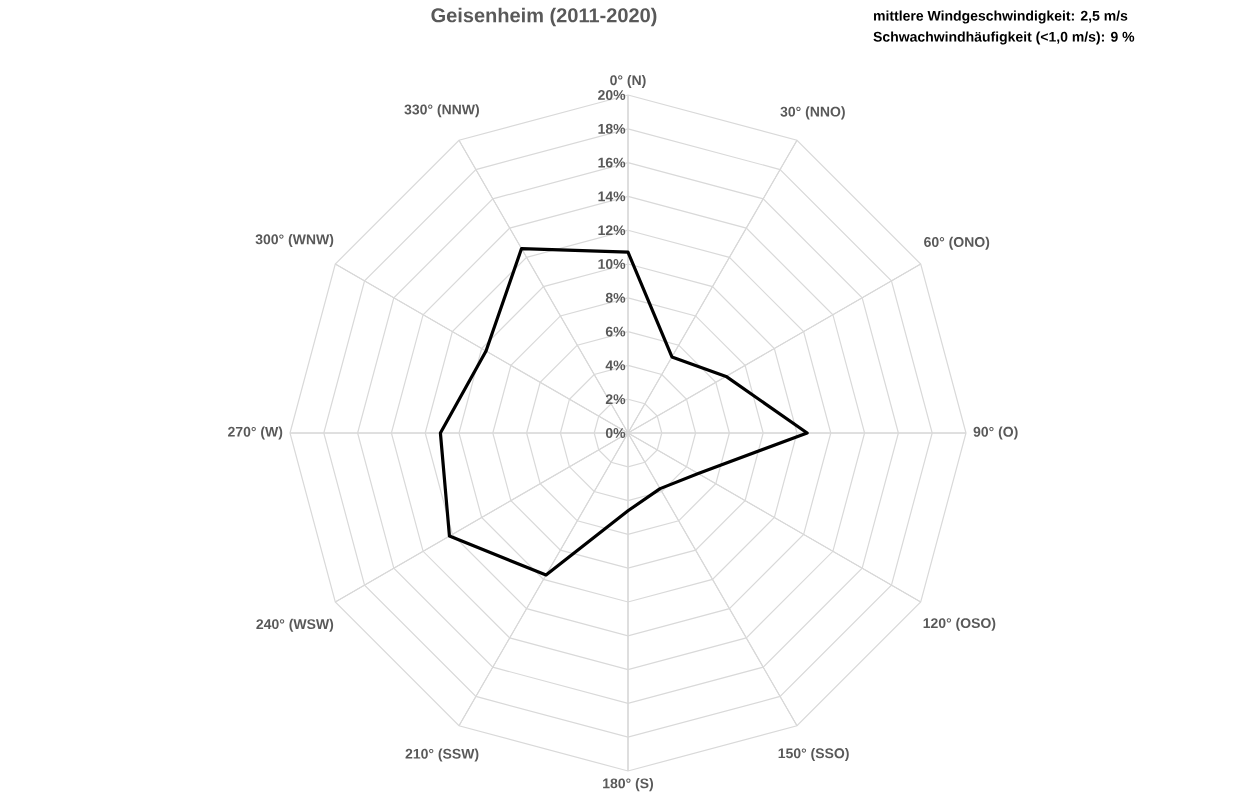  What do you see at coordinates (615, 433) in the screenshot?
I see `y-tick-label: 0%` at bounding box center [615, 433].